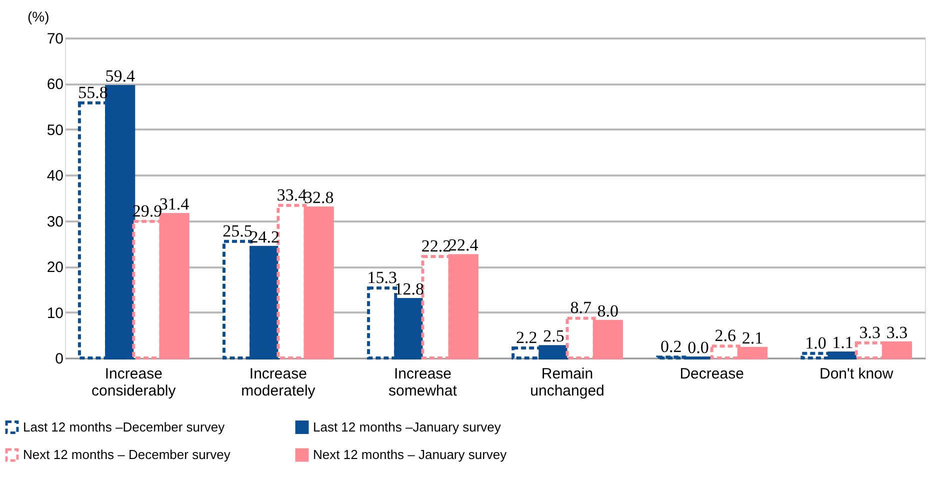 This screenshot has height=502, width=939. I want to click on text: 1.0, so click(815, 342).